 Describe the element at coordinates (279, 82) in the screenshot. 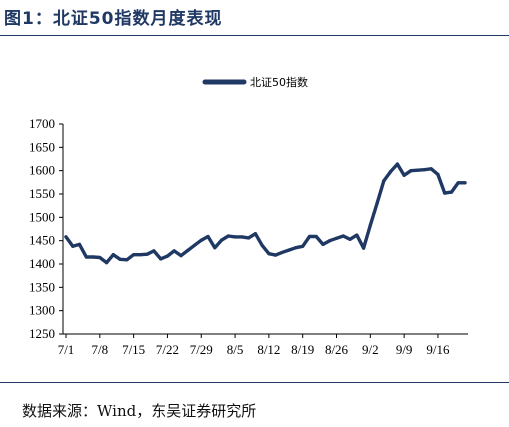

I see `legend-label: 北证50指数` at that location.